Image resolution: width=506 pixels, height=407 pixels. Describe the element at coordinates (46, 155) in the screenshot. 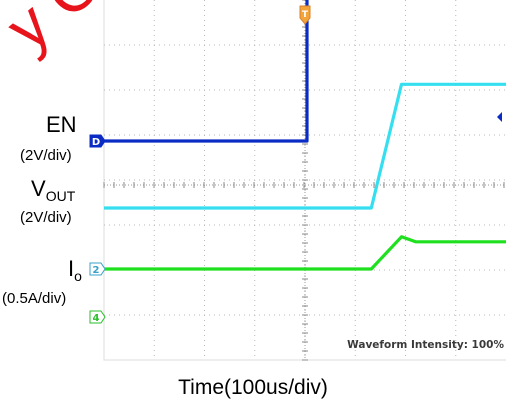

I see `en-scale: (2V/div)` at that location.